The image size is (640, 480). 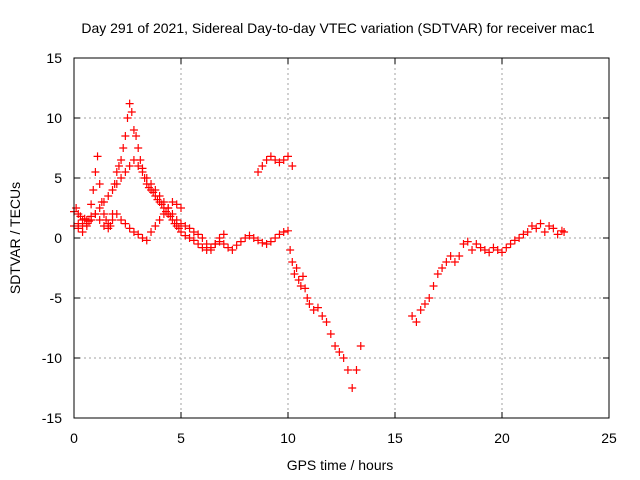 I want to click on x-tick-labels: 0 5 10 15 20 25, so click(x=343, y=438).